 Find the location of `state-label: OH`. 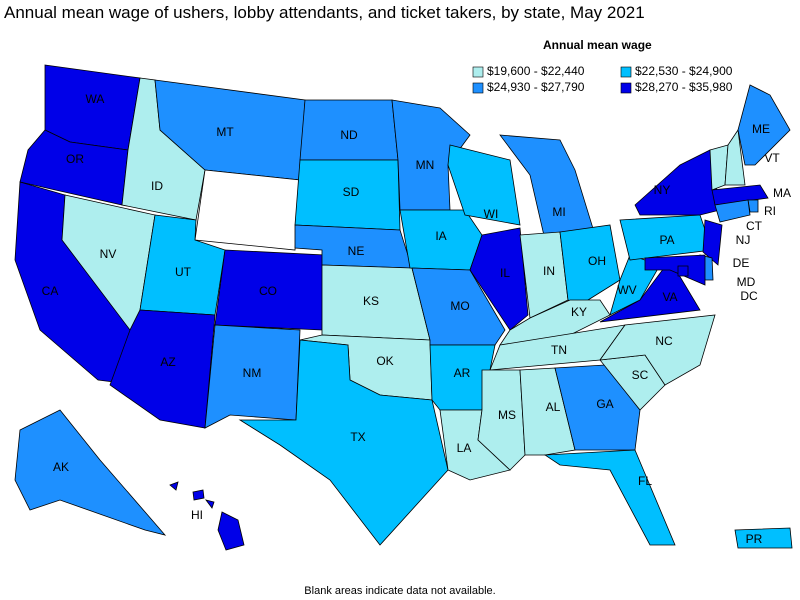

state-label: OH is located at coordinates (597, 261).